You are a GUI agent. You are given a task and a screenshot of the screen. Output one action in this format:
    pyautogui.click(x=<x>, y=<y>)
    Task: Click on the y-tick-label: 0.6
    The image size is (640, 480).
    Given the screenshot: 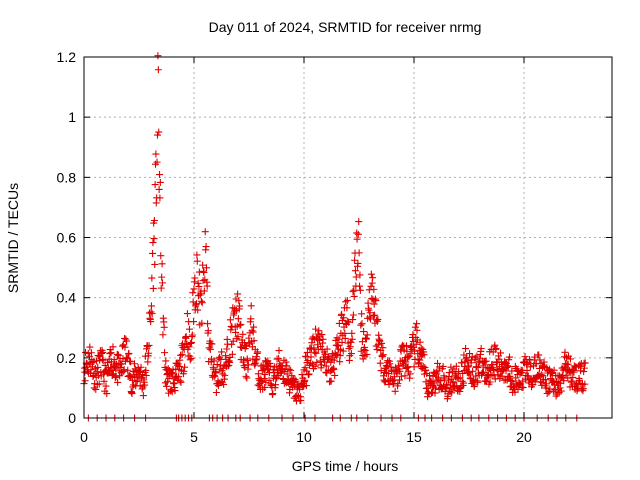 What is the action you would take?
    pyautogui.click(x=67, y=238)
    